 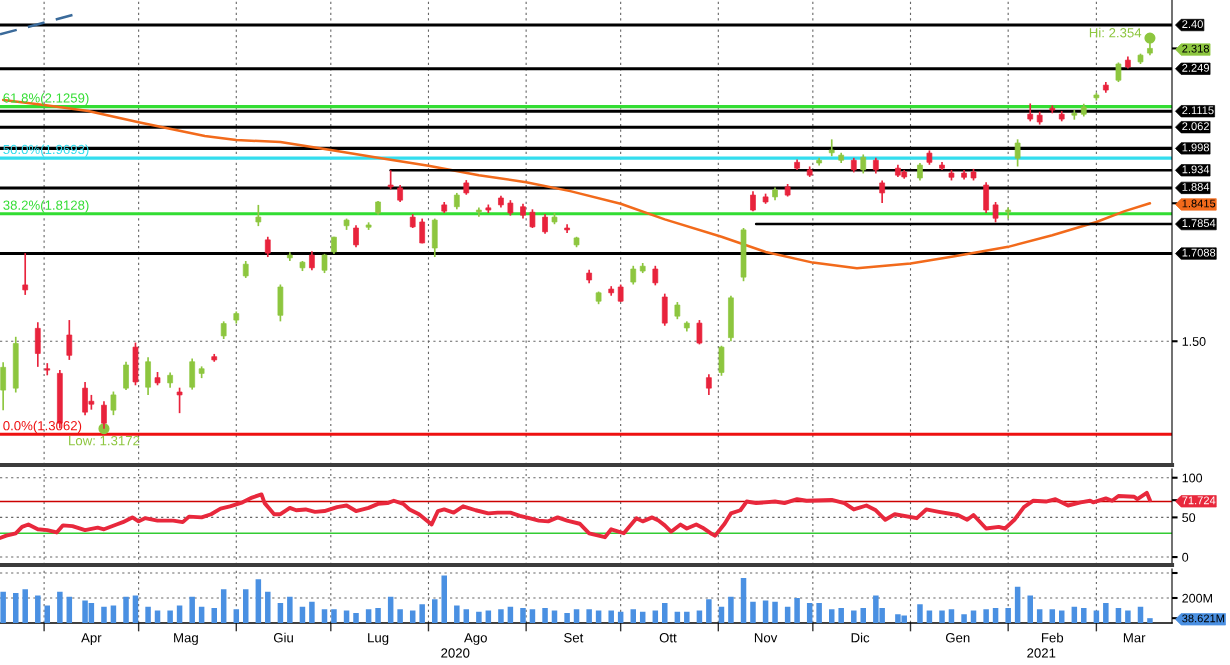 What do you see at coordinates (1195, 126) in the screenshot?
I see `ref-line-label: 2.062` at bounding box center [1195, 126].